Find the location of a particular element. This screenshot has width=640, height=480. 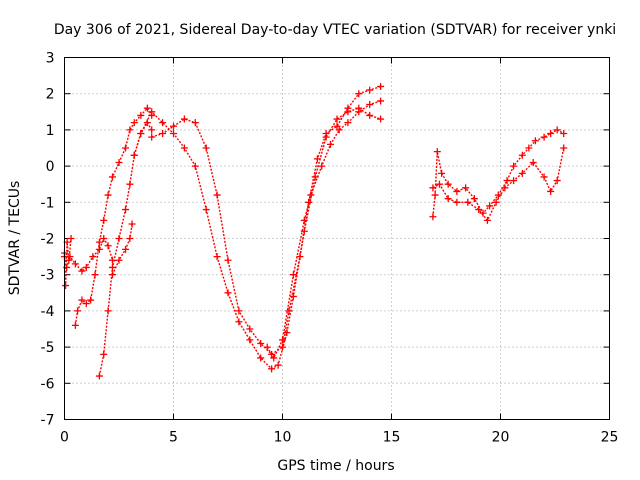

series-satellite-track-b is located at coordinates (68, 262).